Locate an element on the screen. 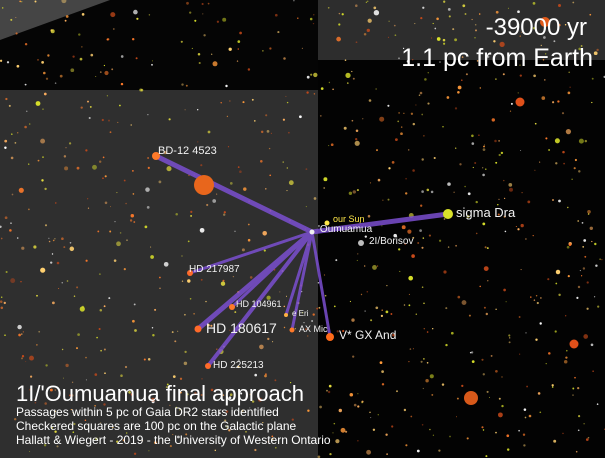 Image resolution: width=605 pixels, height=458 pixels. track-hd225213 is located at coordinates (260, 299).